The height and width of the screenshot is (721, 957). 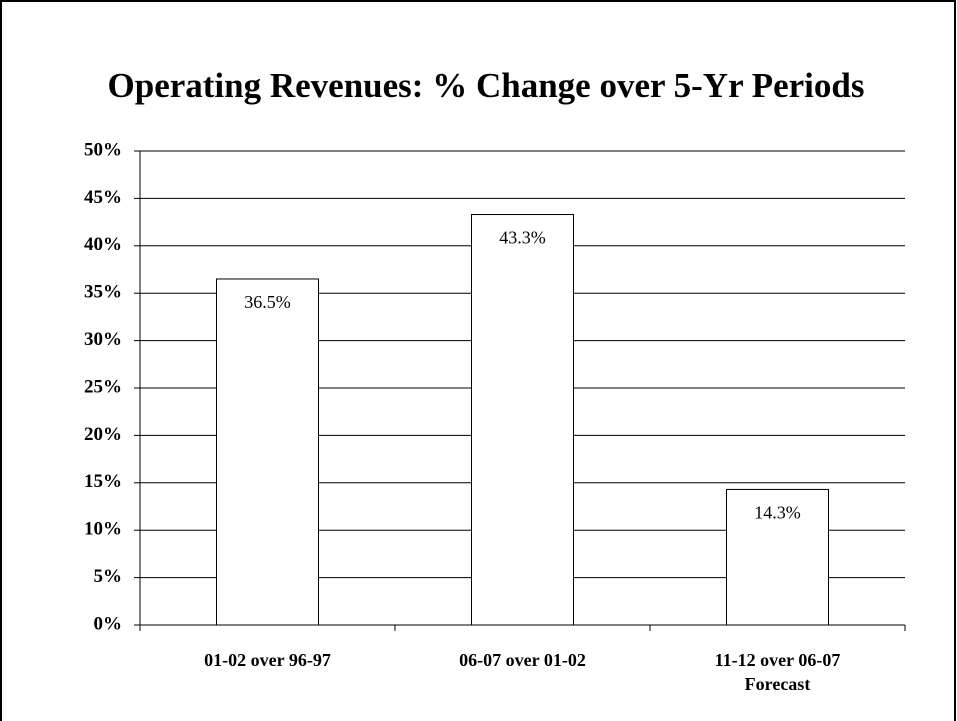 I want to click on y-tick-label: 45%, so click(x=103, y=197).